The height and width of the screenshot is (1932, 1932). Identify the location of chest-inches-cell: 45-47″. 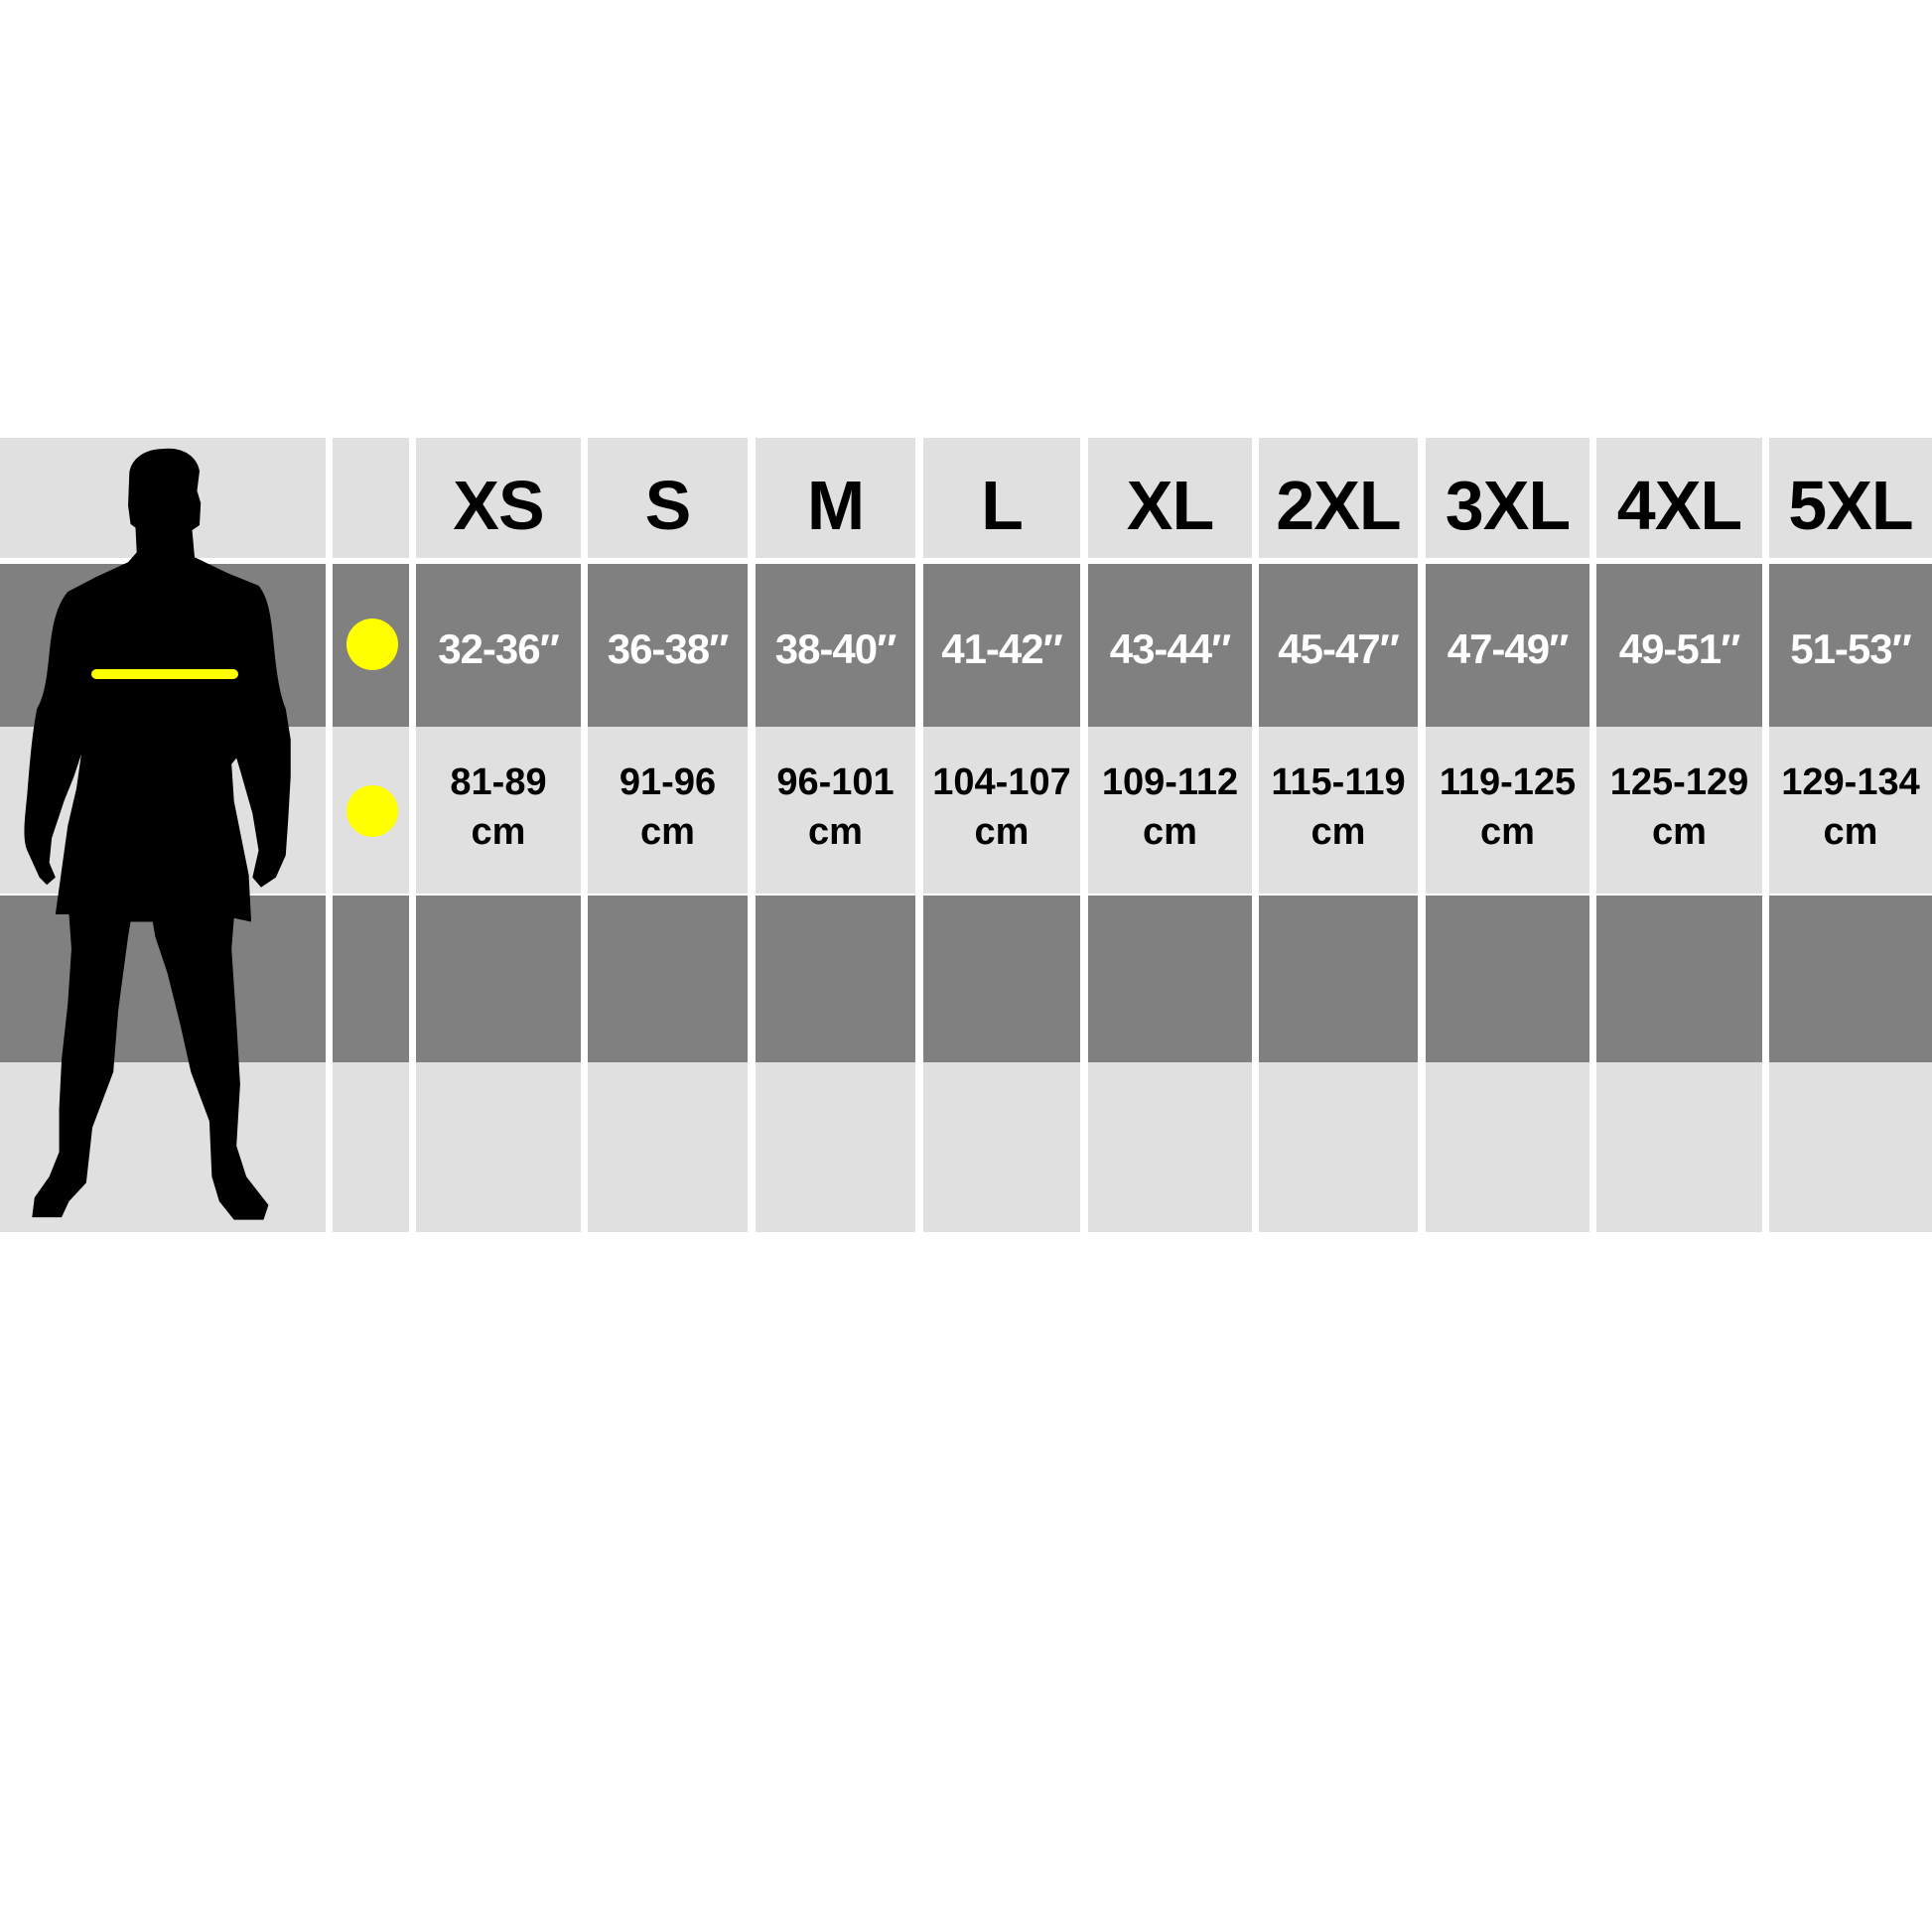
(1339, 646).